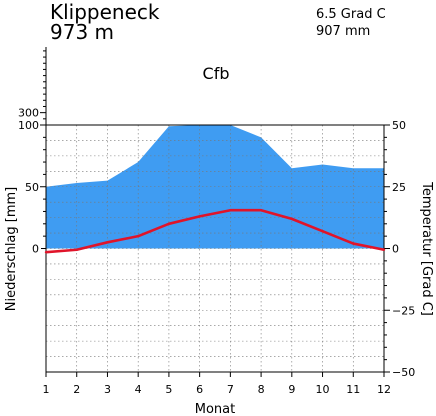 This screenshot has height=416, width=436. I want to click on x-tick-label: 5, so click(168, 389).